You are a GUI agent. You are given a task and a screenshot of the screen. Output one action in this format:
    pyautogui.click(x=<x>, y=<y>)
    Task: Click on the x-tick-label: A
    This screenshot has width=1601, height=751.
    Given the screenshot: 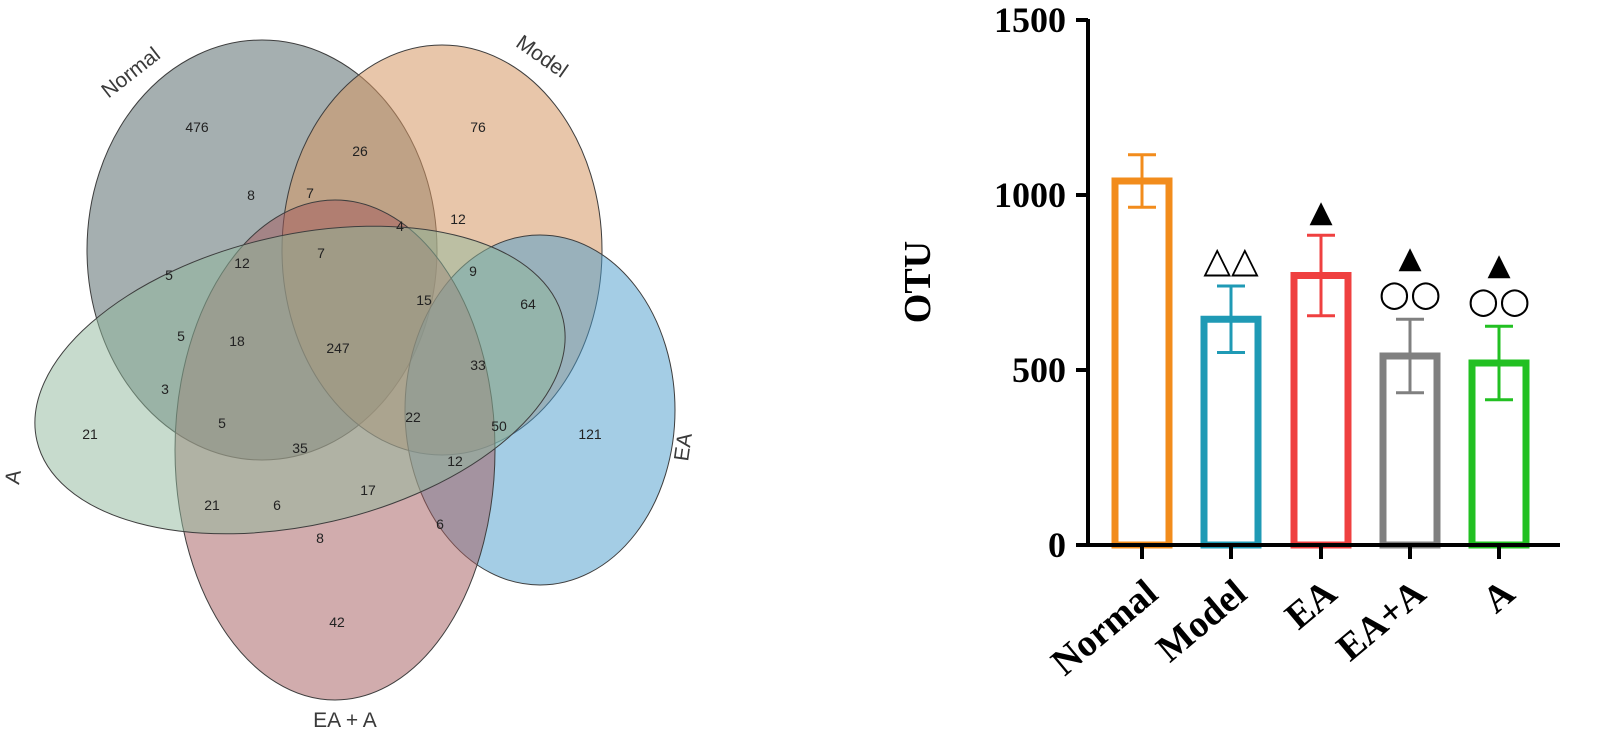 What is the action you would take?
    pyautogui.click(x=1499, y=596)
    